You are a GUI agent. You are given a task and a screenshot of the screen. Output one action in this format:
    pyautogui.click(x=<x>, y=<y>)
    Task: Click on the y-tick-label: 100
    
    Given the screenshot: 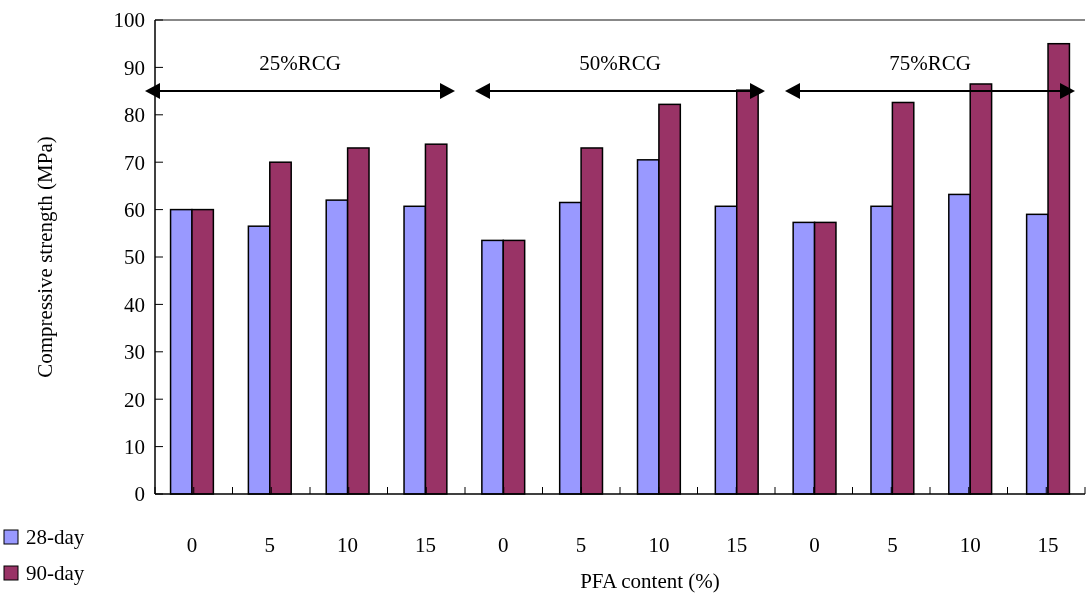 What is the action you would take?
    pyautogui.click(x=129, y=20)
    